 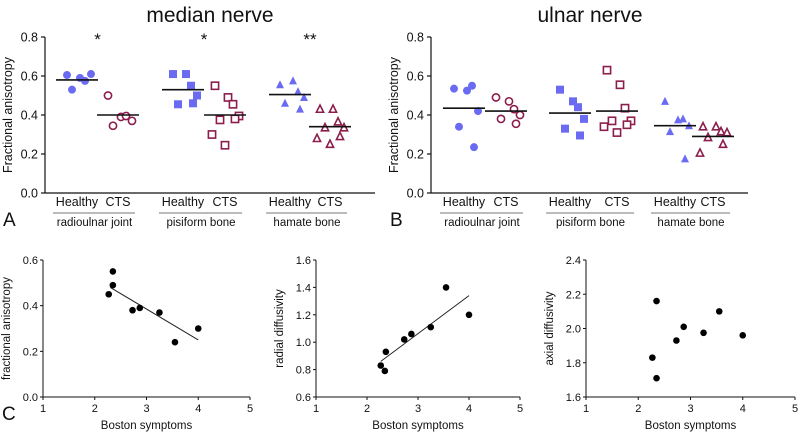 I want to click on y-axis-label: fractional anisotropy, so click(x=7, y=328).